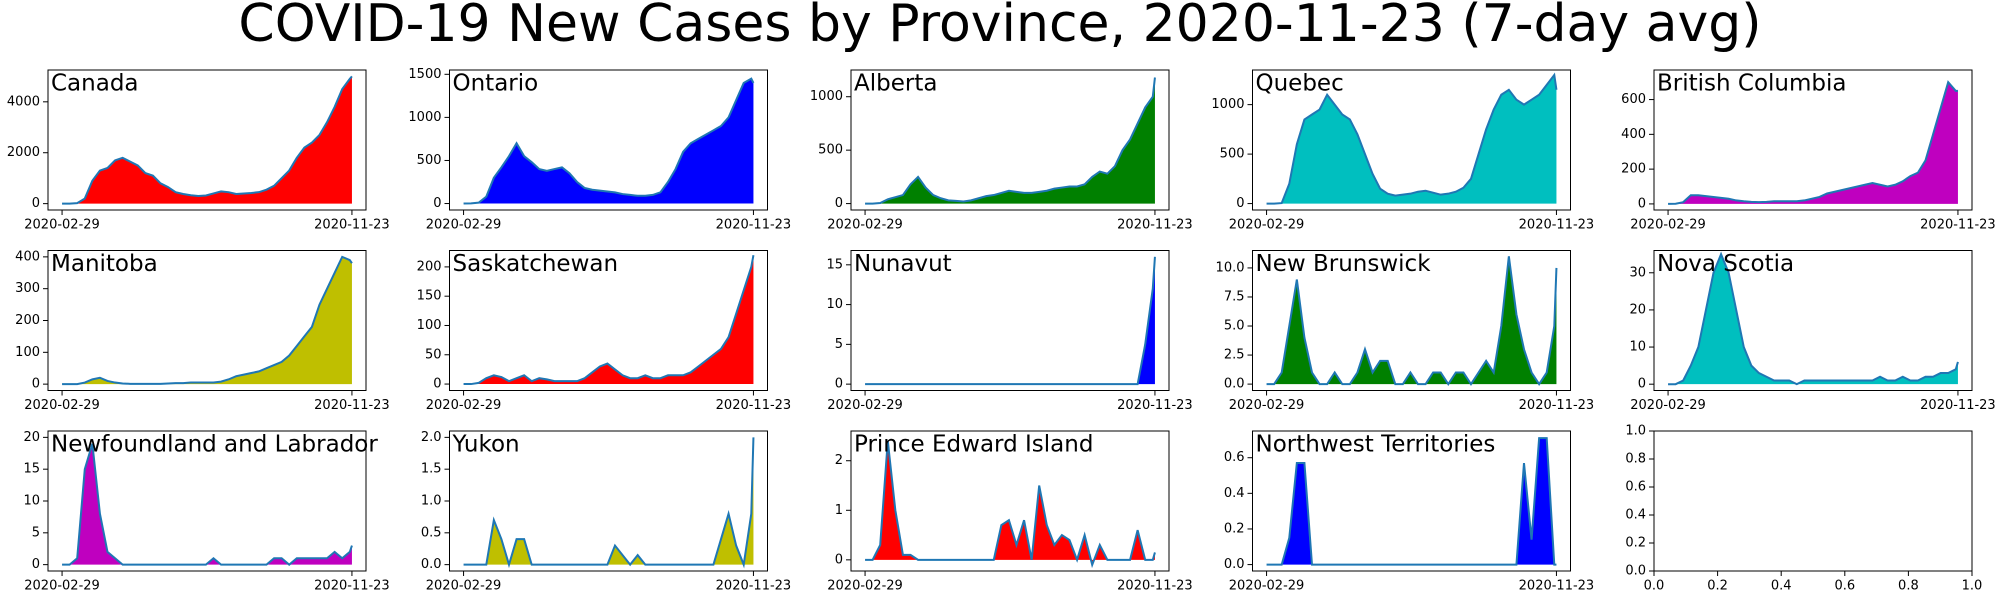 The height and width of the screenshot is (600, 2000). What do you see at coordinates (1725, 264) in the screenshot?
I see `province-label: Nova Scotia` at bounding box center [1725, 264].